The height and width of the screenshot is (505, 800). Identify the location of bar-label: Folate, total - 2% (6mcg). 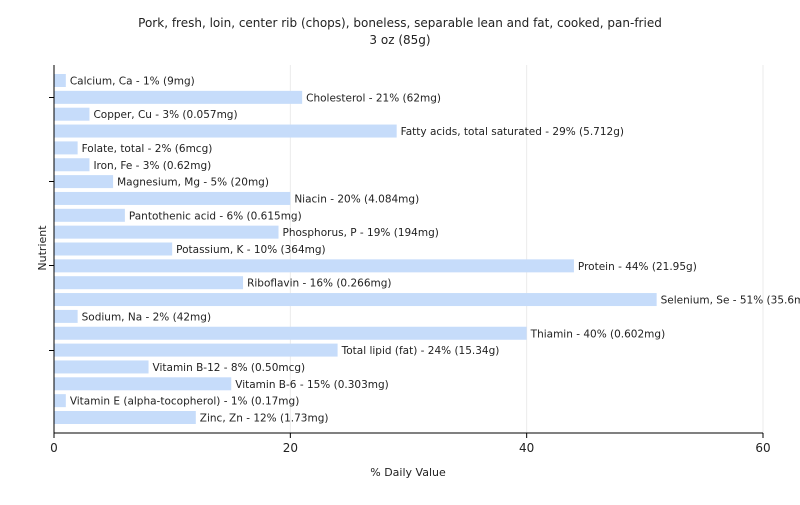
(147, 149).